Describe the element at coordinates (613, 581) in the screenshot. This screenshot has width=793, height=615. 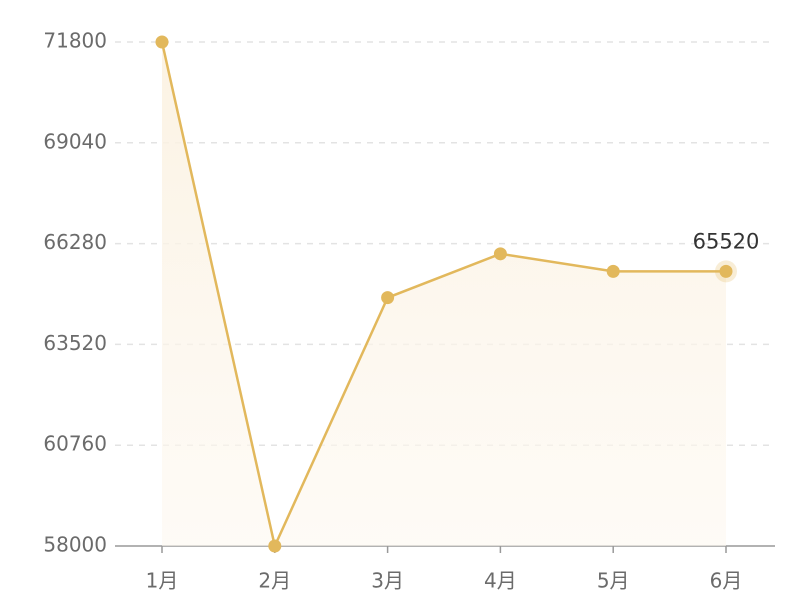
I see `x-tick-label: 5月` at that location.